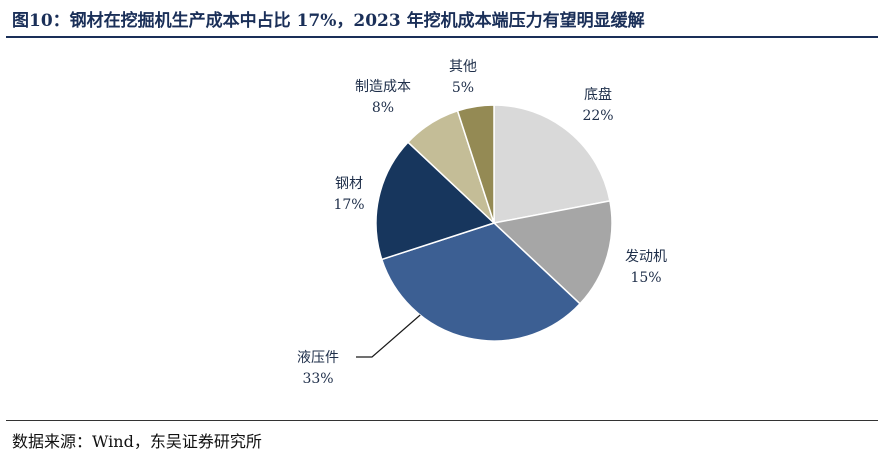 This screenshot has height=461, width=884. I want to click on slice-value-label-5: 5%, so click(463, 88).